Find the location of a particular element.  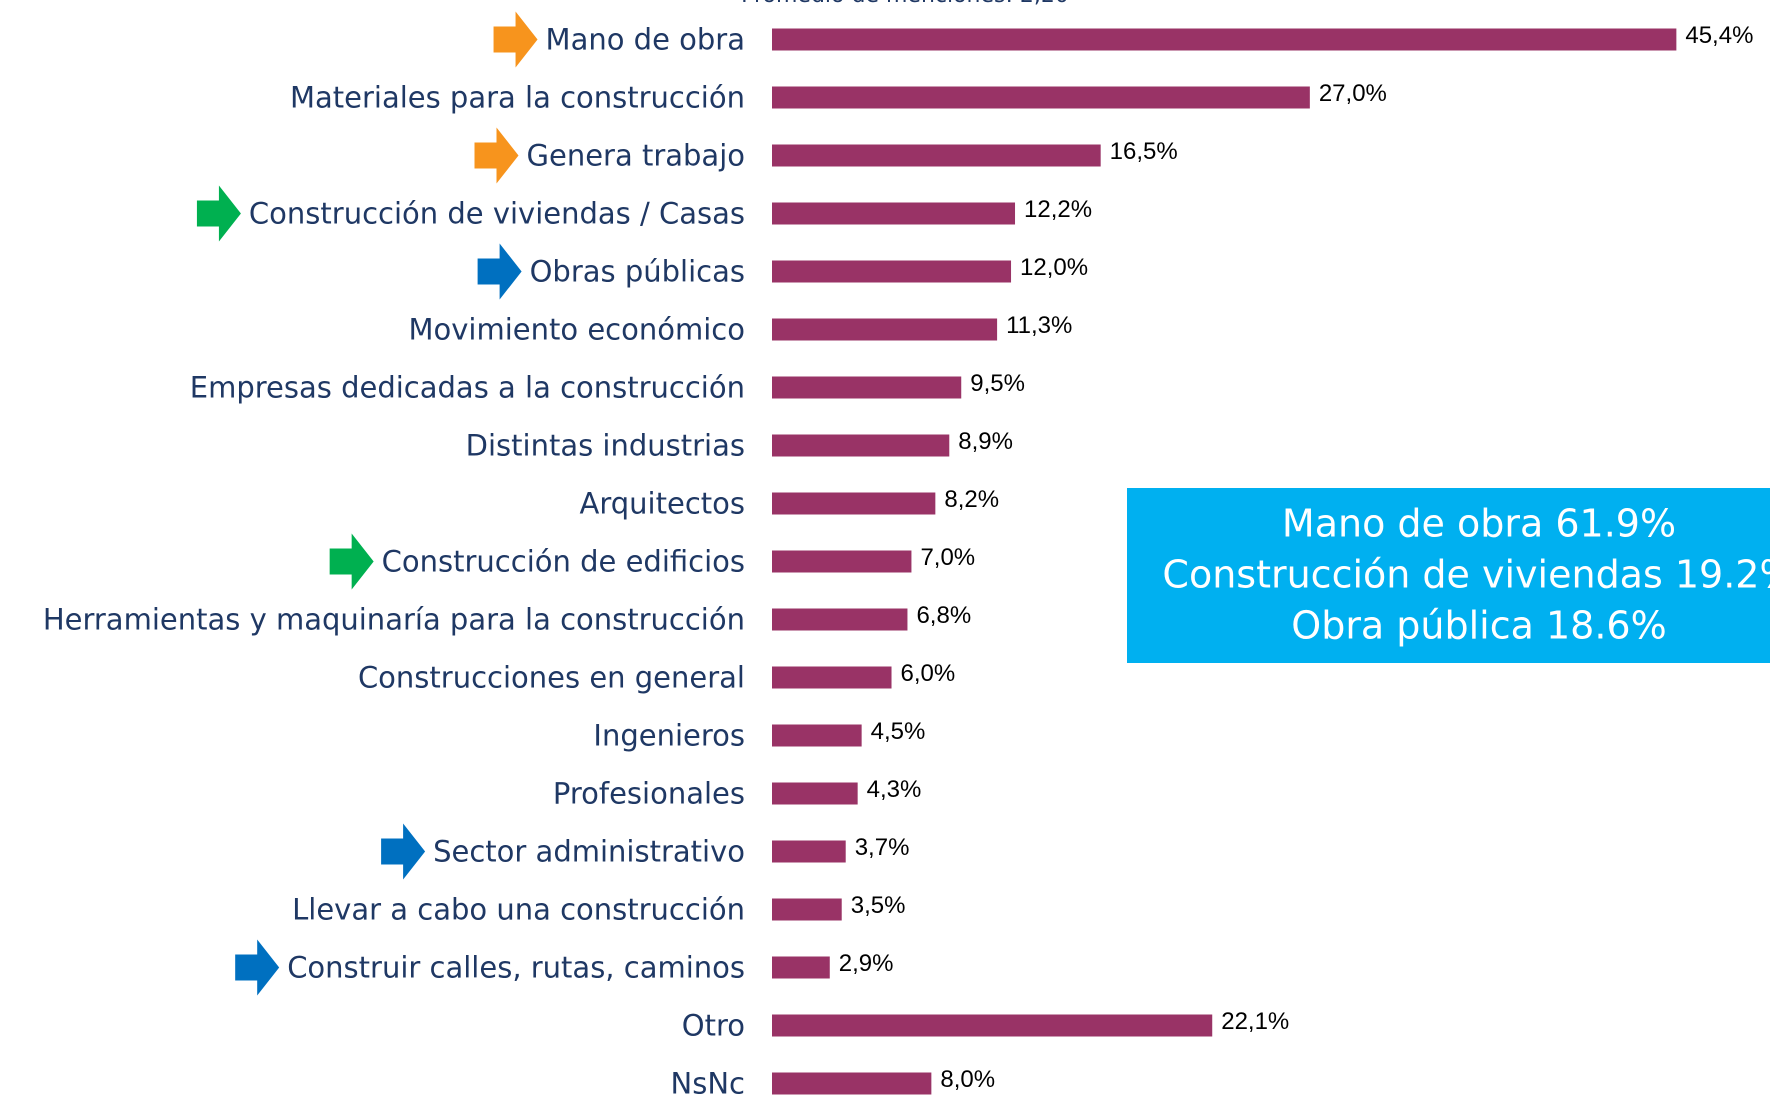

category-label: Obras públicas is located at coordinates (637, 272).